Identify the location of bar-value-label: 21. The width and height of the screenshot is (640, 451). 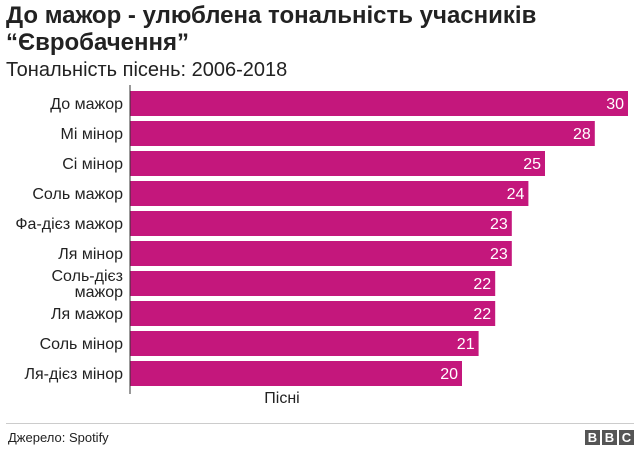
(466, 344).